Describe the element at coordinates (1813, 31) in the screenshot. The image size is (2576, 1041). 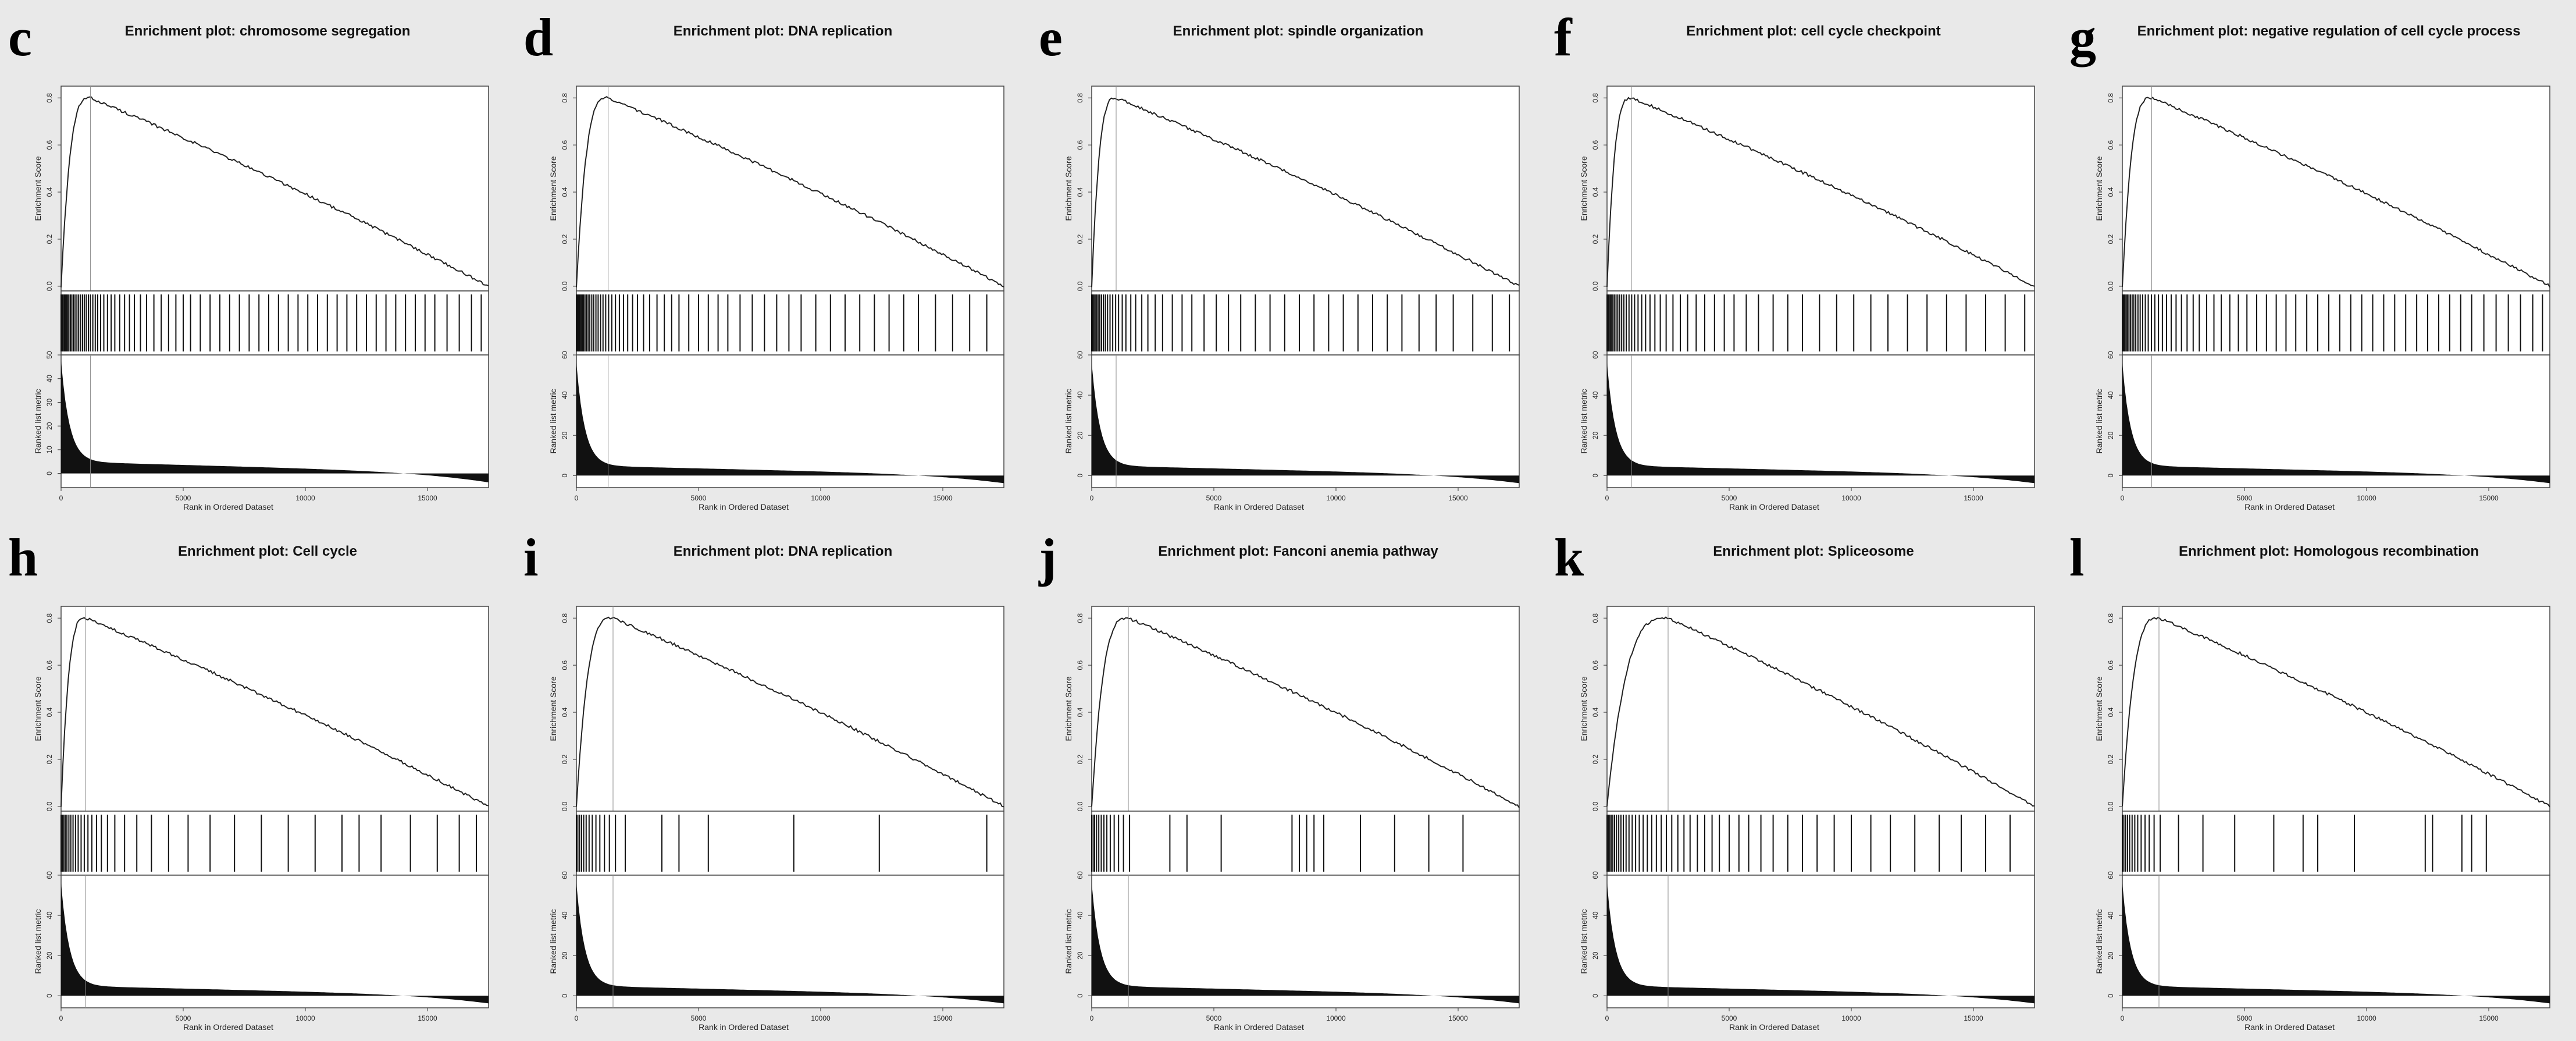
I see `chart-title: Enrichment plot: cell cycle checkpoint` at that location.